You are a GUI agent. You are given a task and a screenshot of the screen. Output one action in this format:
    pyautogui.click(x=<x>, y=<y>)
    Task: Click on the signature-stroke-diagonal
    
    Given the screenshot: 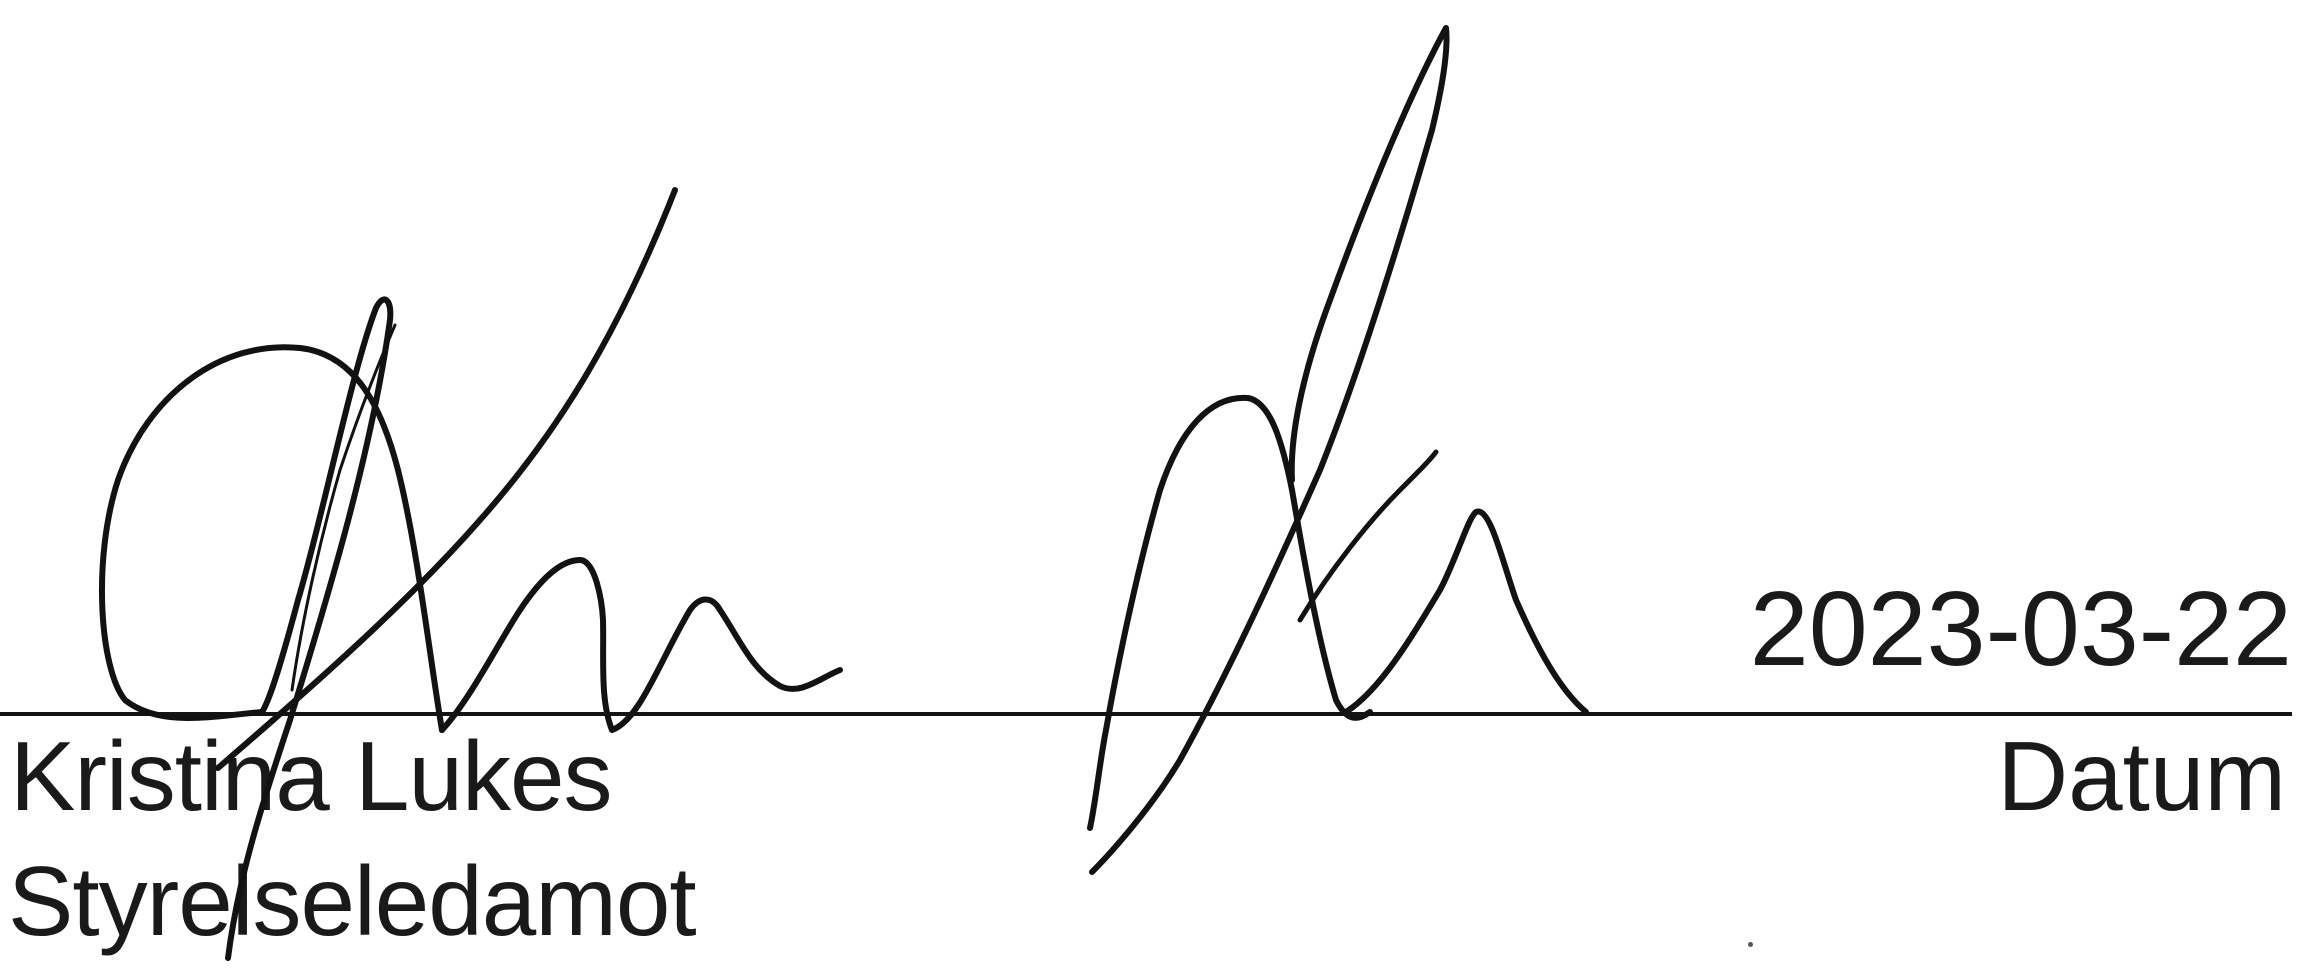 What is the action you would take?
    pyautogui.click(x=446, y=479)
    